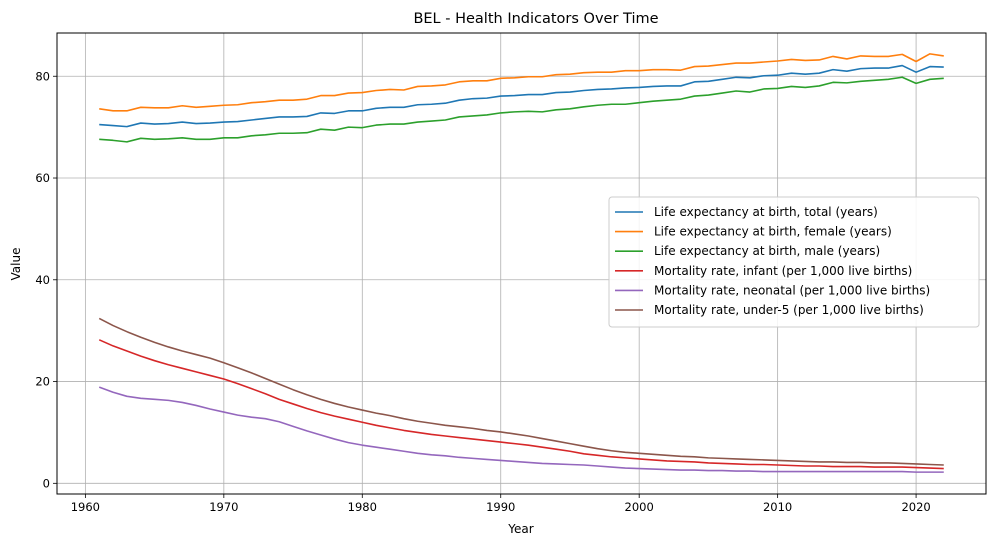  I want to click on x-tick-label: 2010, so click(777, 507).